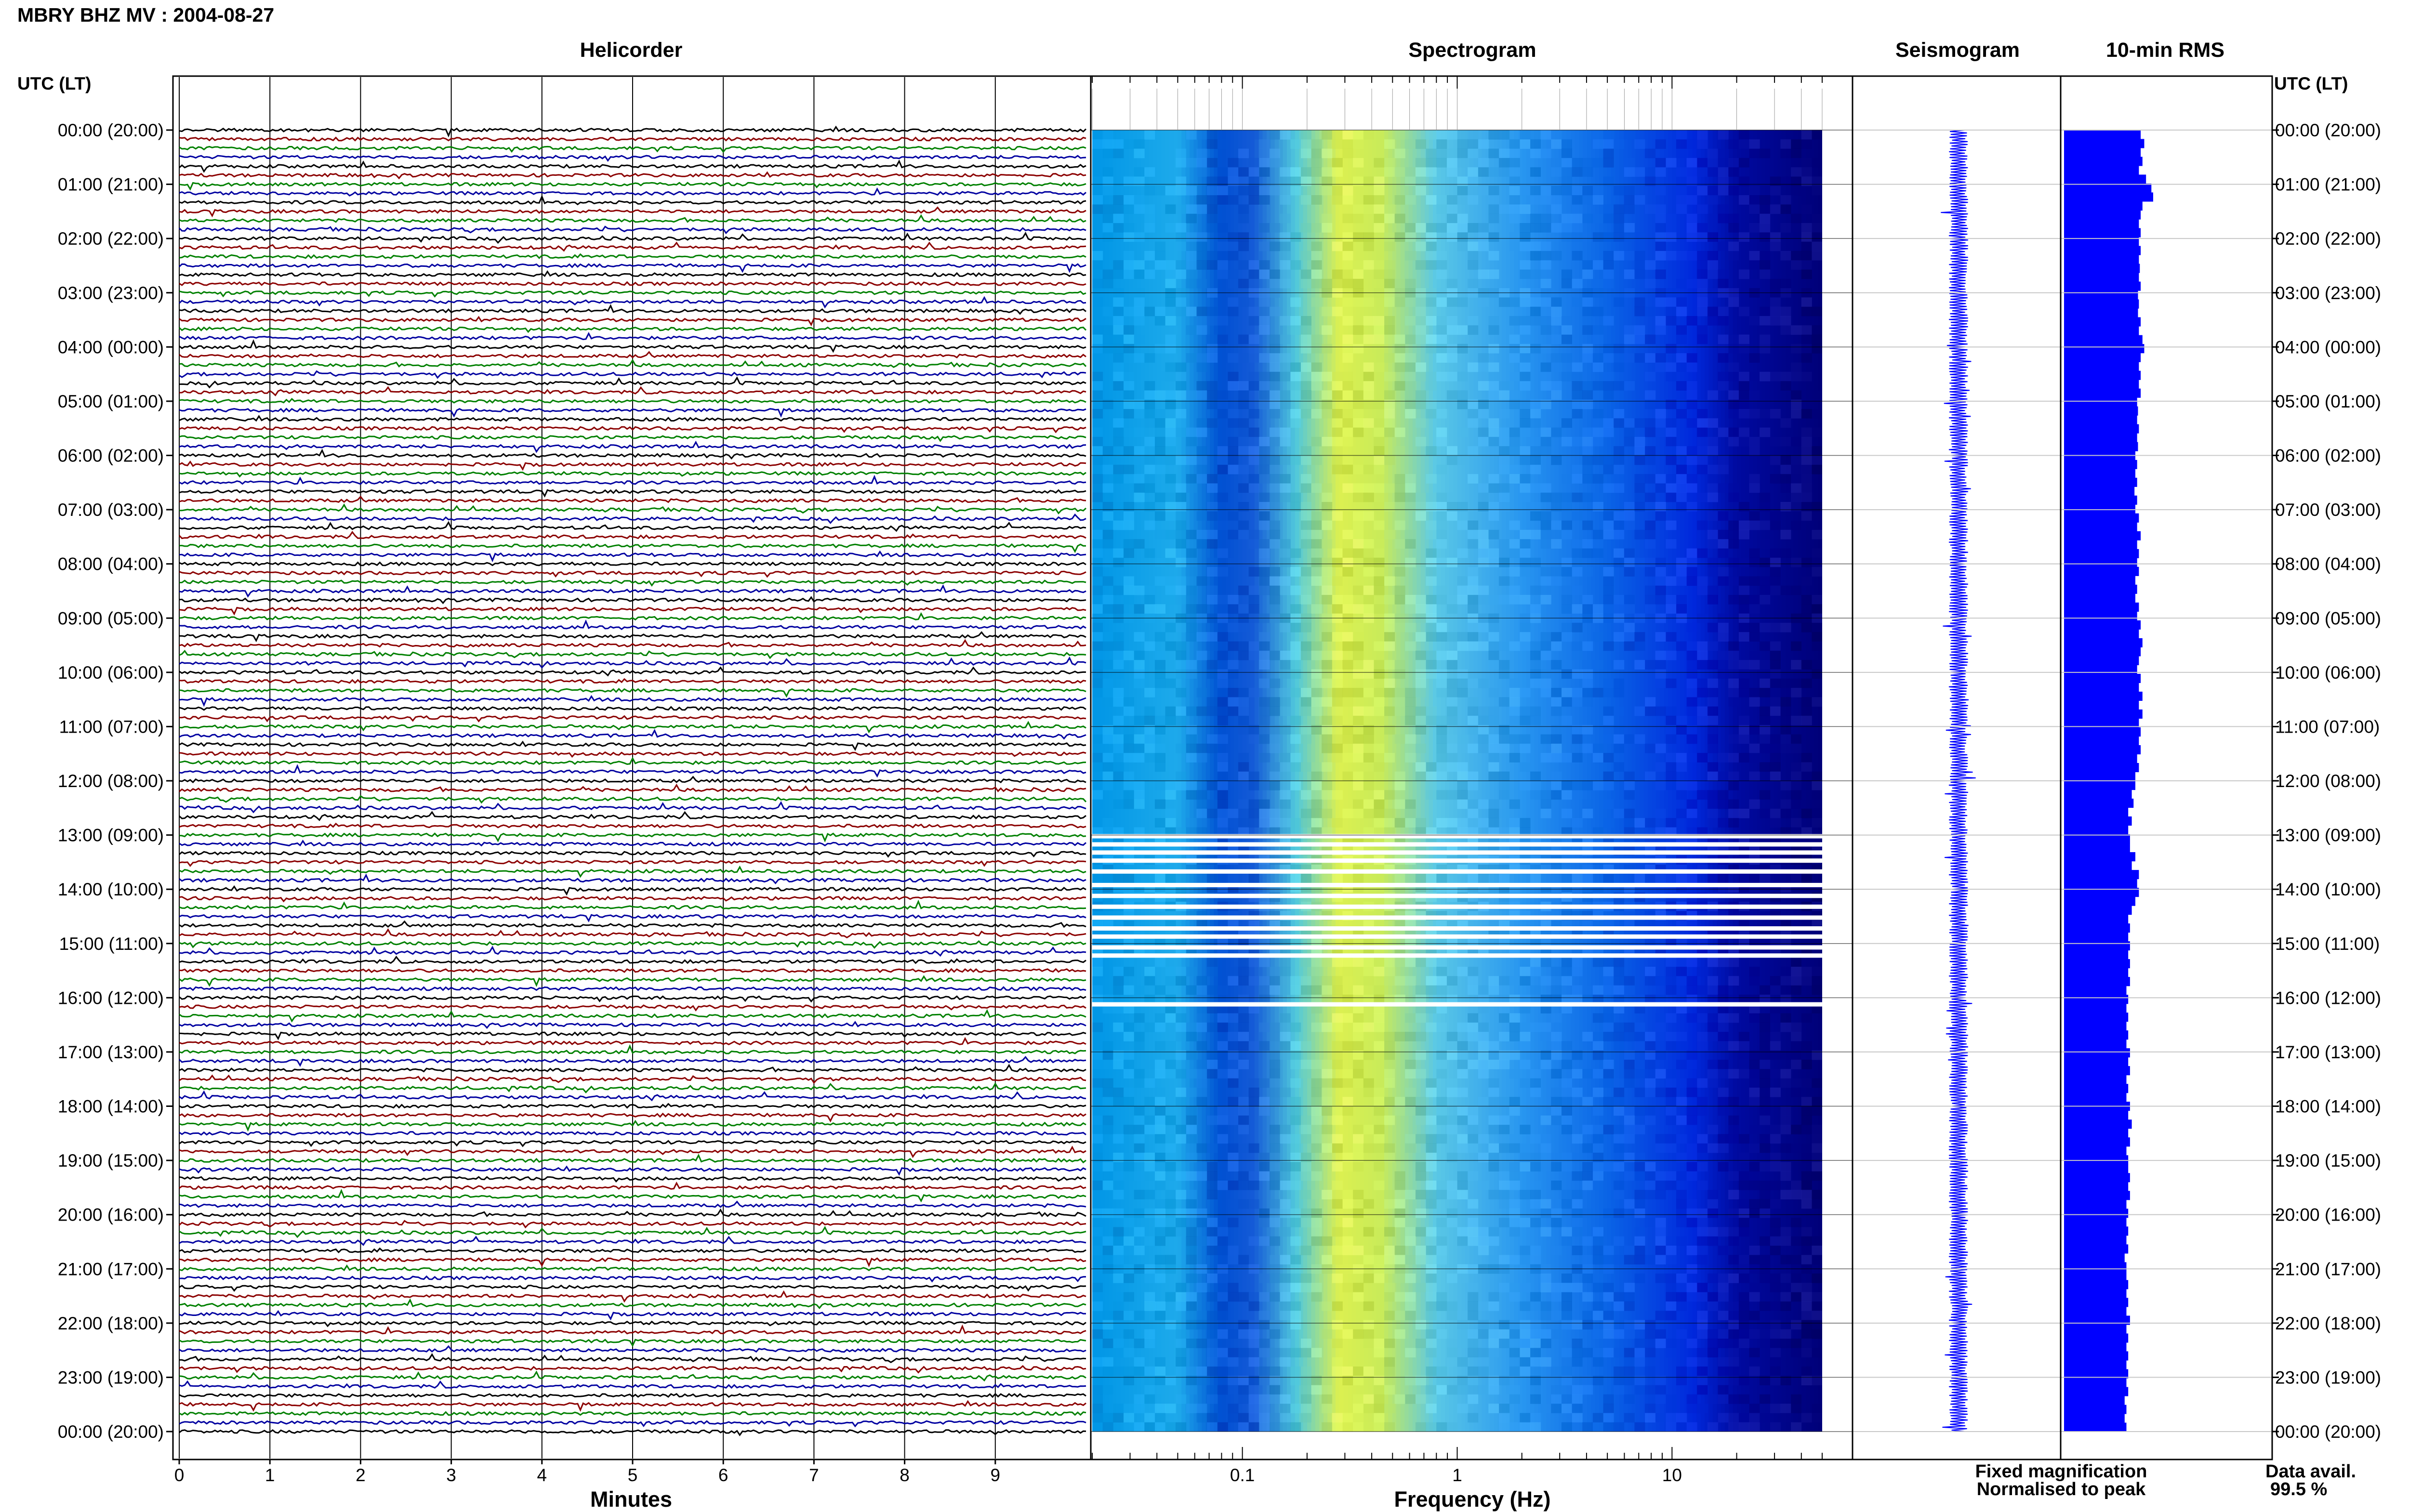 The image size is (2409, 1512). Describe the element at coordinates (723, 1475) in the screenshot. I see `minute-tick-label: 6` at that location.